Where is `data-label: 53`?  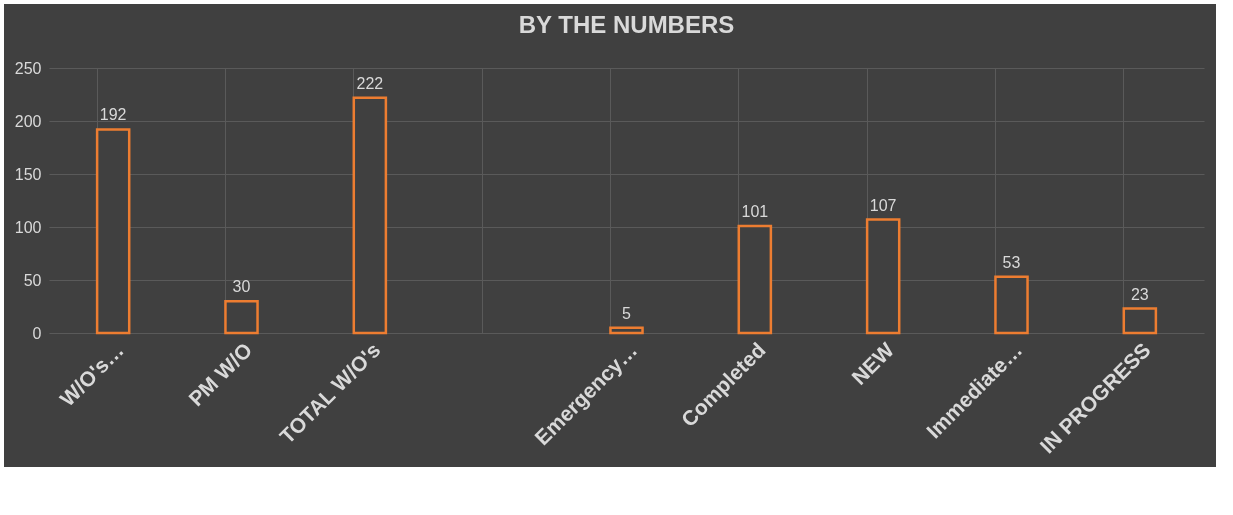
data-label: 53 is located at coordinates (1011, 262).